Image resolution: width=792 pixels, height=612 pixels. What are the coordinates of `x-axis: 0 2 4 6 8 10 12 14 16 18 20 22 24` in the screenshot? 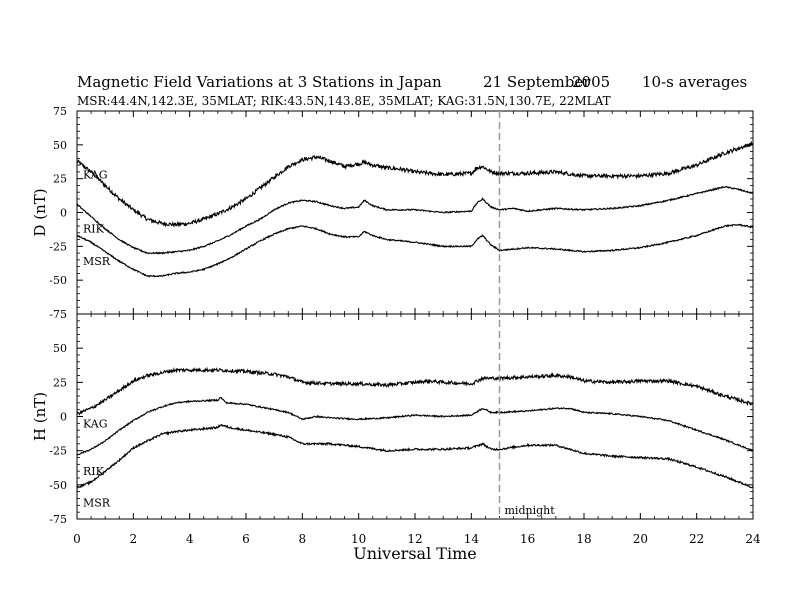 It's located at (417, 539).